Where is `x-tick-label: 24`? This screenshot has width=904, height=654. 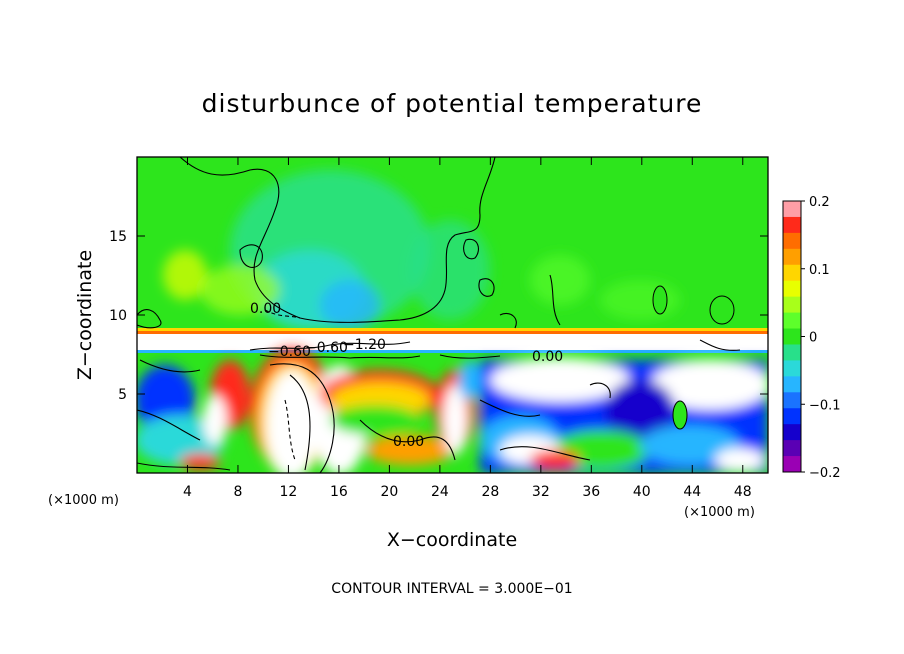 x-tick-label: 24 is located at coordinates (440, 492).